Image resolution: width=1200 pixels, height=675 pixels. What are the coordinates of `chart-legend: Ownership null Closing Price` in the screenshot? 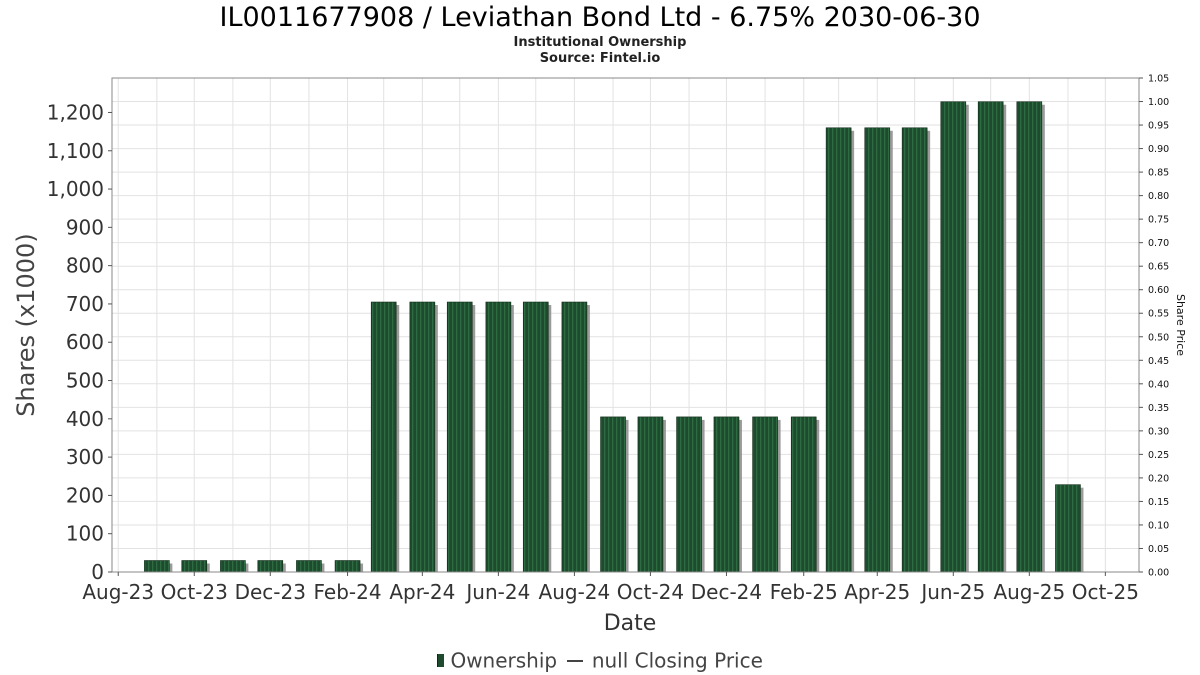 It's located at (600, 660).